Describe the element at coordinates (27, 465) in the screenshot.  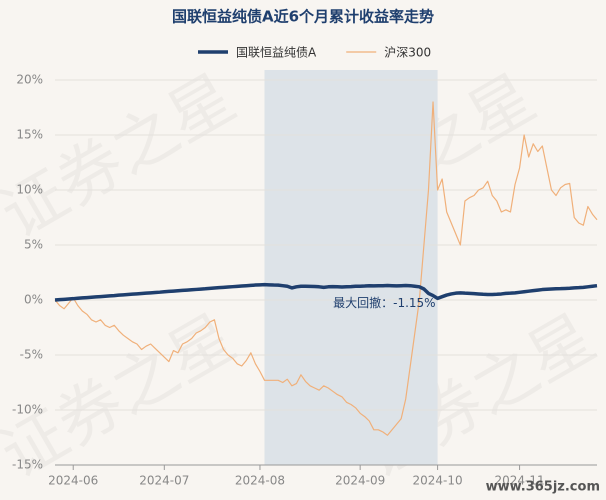
I see `y-tick-label: -15%` at that location.